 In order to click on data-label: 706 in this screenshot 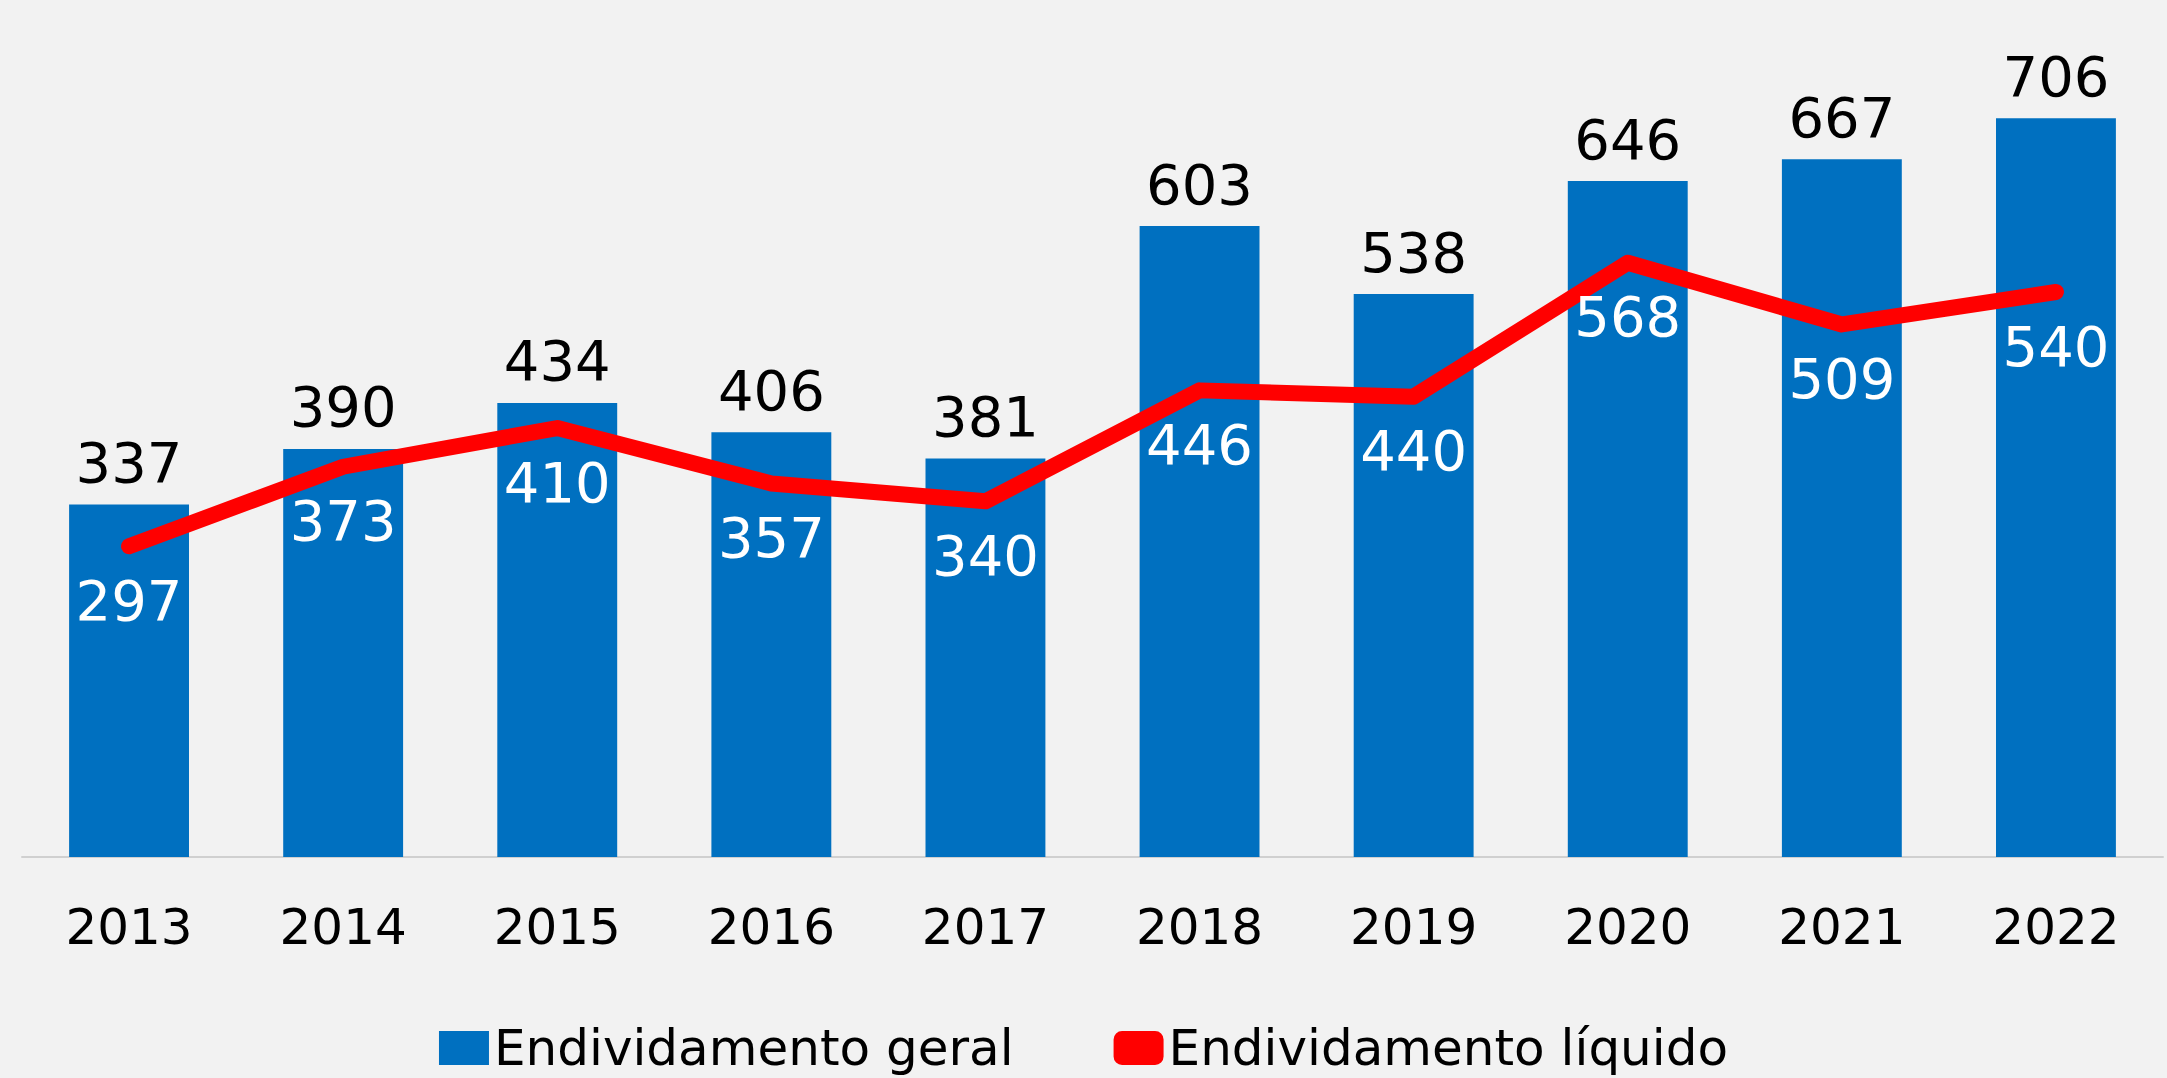, I will do `click(2056, 76)`.